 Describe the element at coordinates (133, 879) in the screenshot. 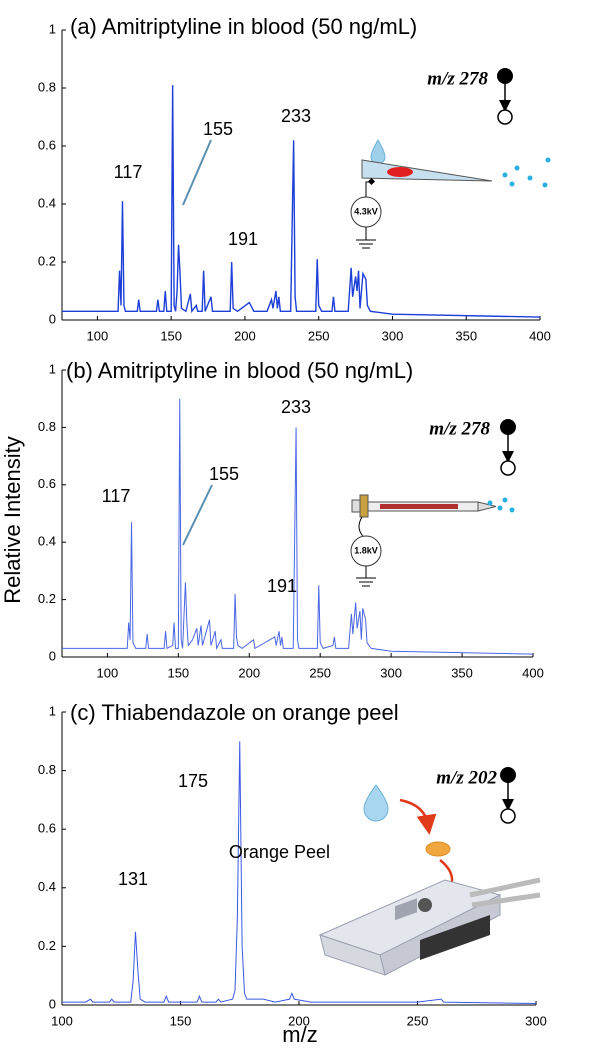

I see `peak-label: 131` at that location.